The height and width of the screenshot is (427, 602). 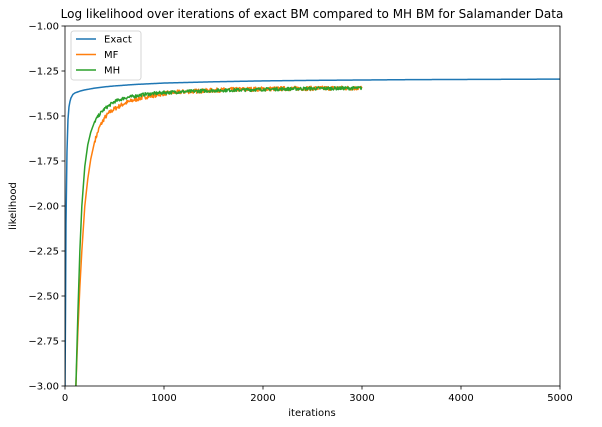 What do you see at coordinates (311, 413) in the screenshot?
I see `x-axis-label: iterations` at bounding box center [311, 413].